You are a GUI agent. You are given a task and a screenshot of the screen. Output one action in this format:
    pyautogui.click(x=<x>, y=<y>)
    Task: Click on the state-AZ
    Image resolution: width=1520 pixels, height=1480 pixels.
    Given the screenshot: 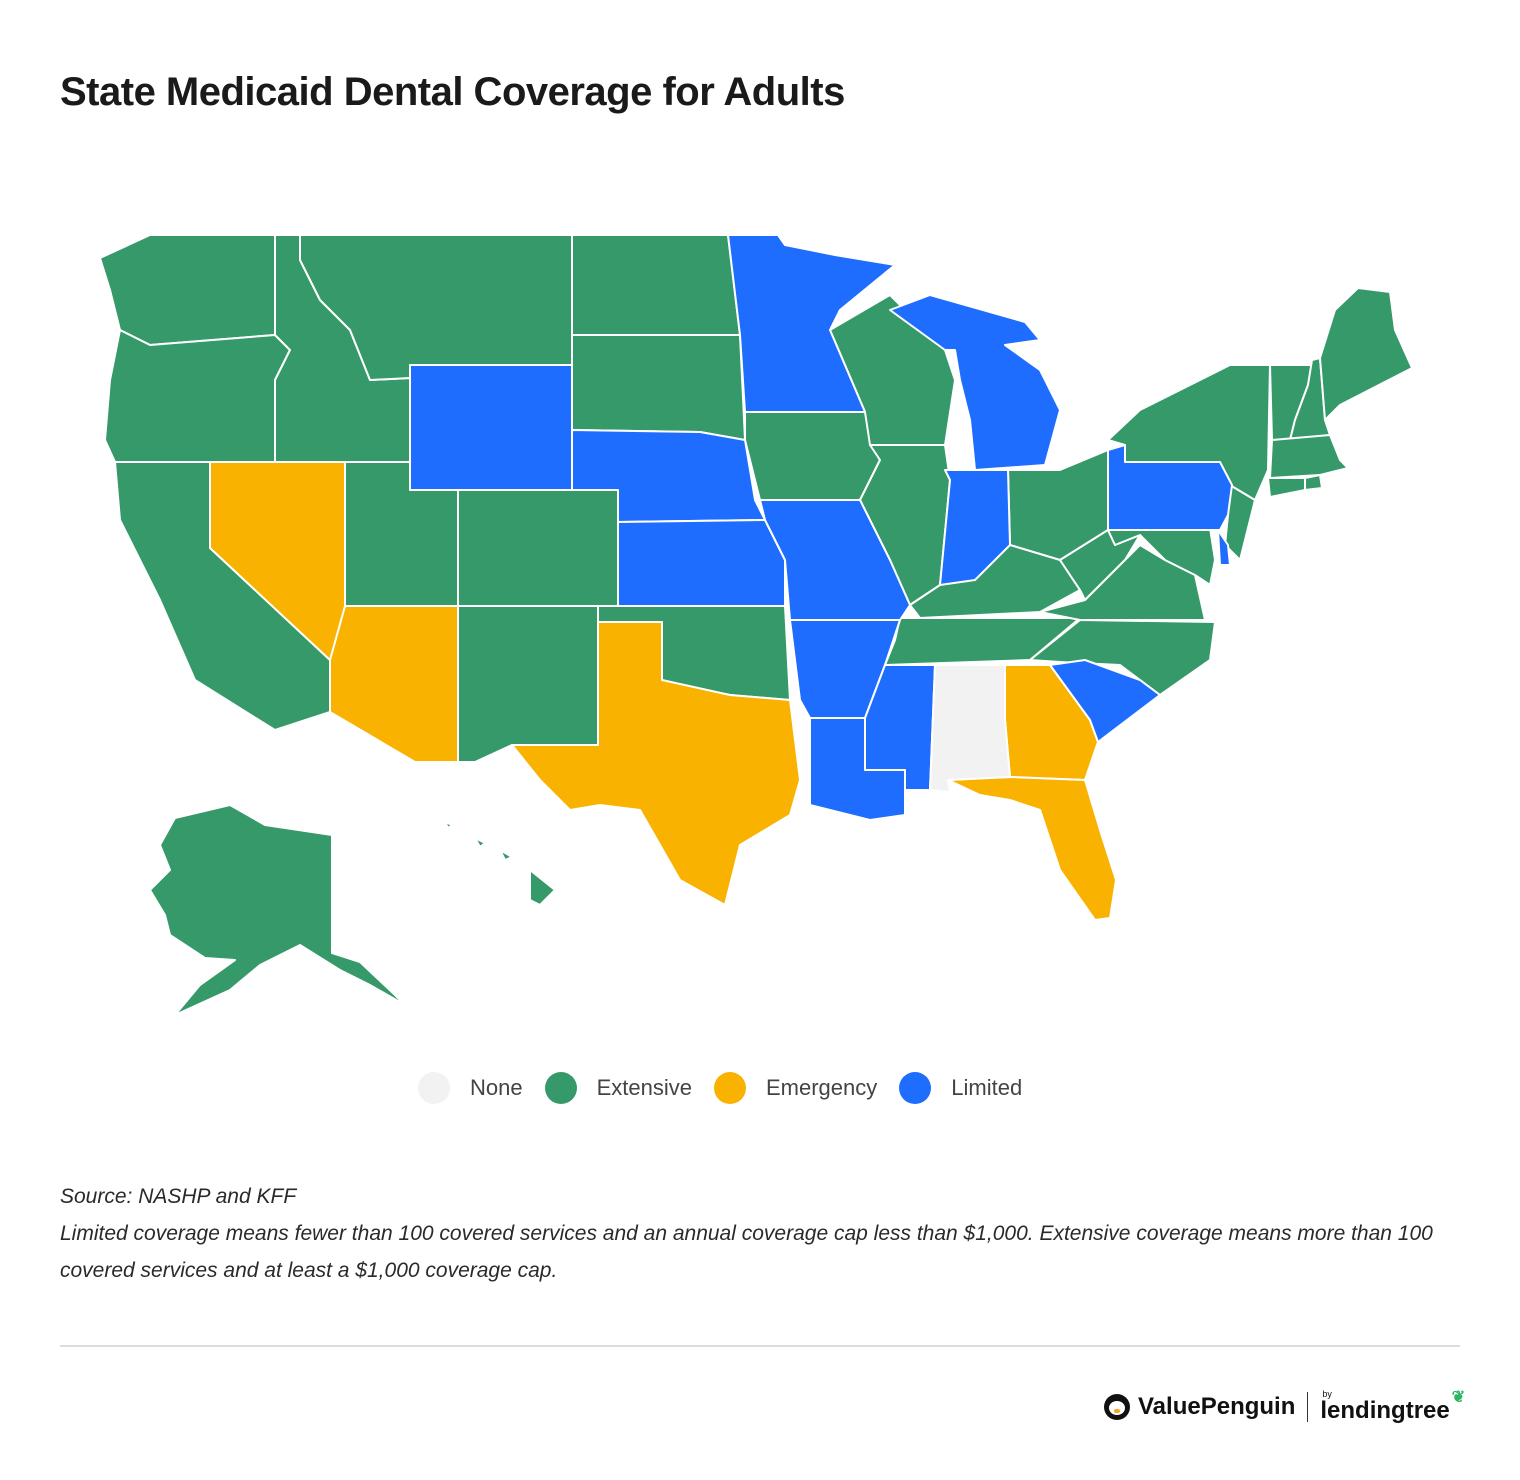 What is the action you would take?
    pyautogui.click(x=394, y=684)
    